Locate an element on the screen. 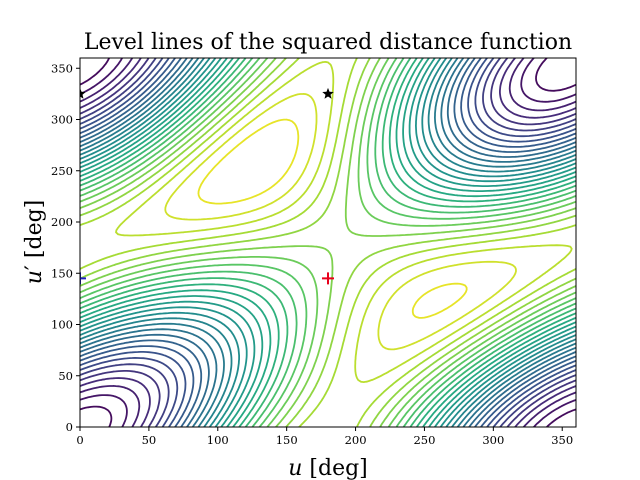  y-tick-label: 100 is located at coordinates (62, 325).